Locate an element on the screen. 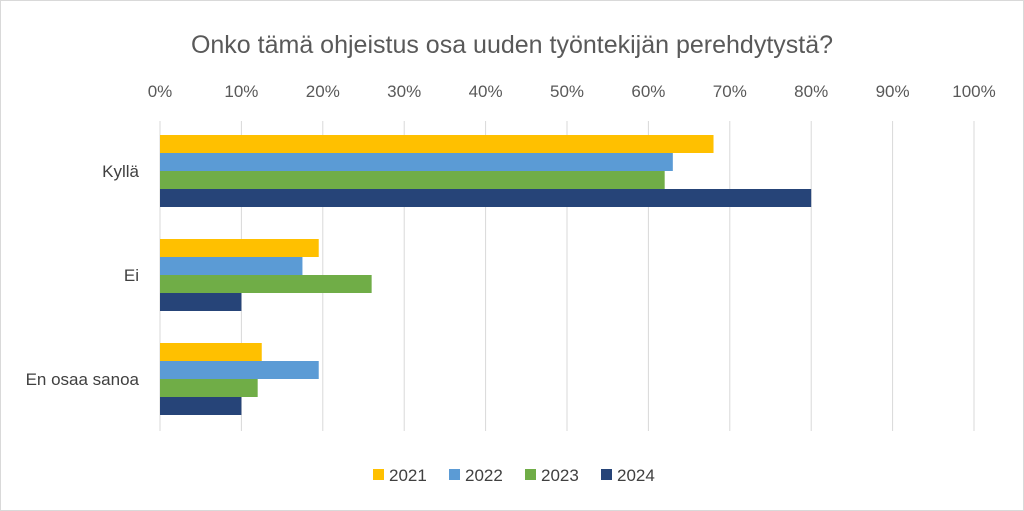 The image size is (1024, 511). legend-label: 2021 is located at coordinates (408, 475).